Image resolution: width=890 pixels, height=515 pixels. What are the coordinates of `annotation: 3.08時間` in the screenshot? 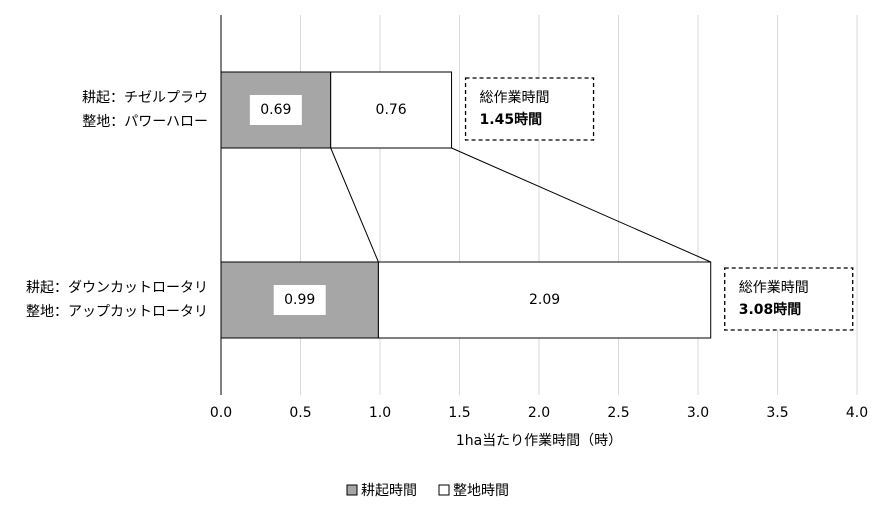 It's located at (770, 309).